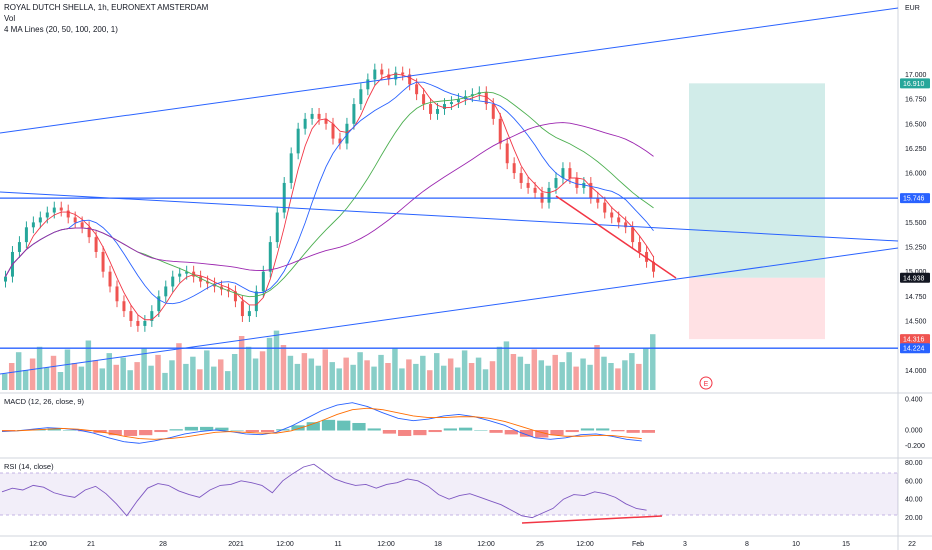 This screenshot has height=550, width=932. What do you see at coordinates (757, 180) in the screenshot?
I see `target-zone` at bounding box center [757, 180].